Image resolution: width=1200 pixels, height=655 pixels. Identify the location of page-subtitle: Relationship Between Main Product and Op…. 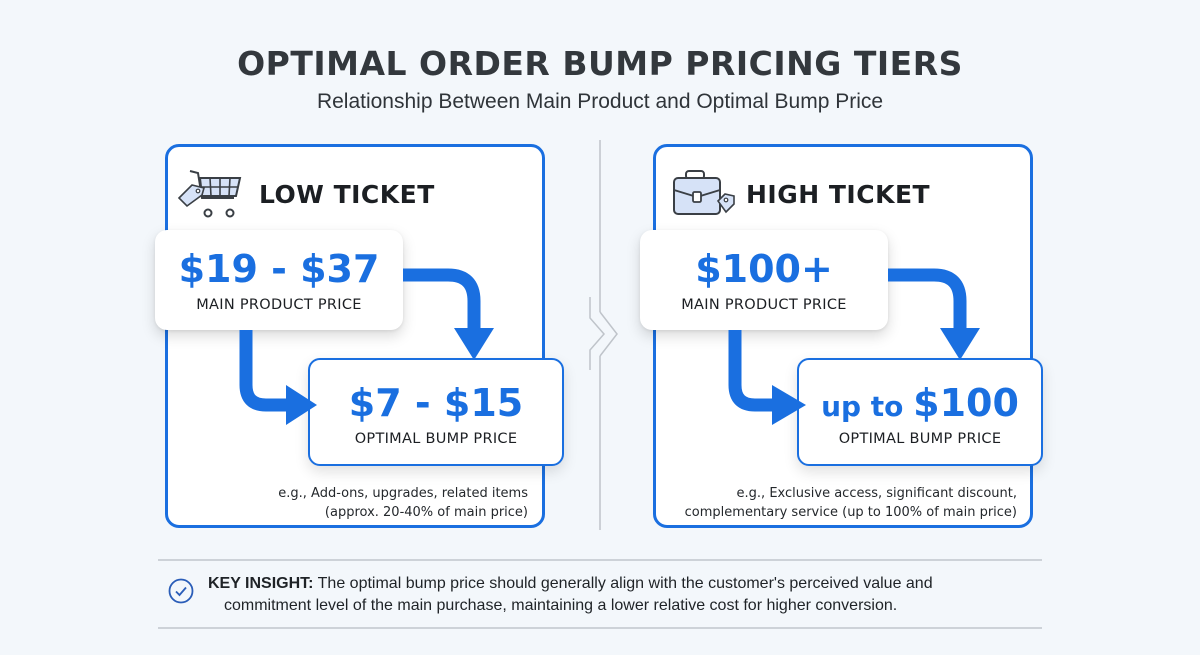
(600, 101).